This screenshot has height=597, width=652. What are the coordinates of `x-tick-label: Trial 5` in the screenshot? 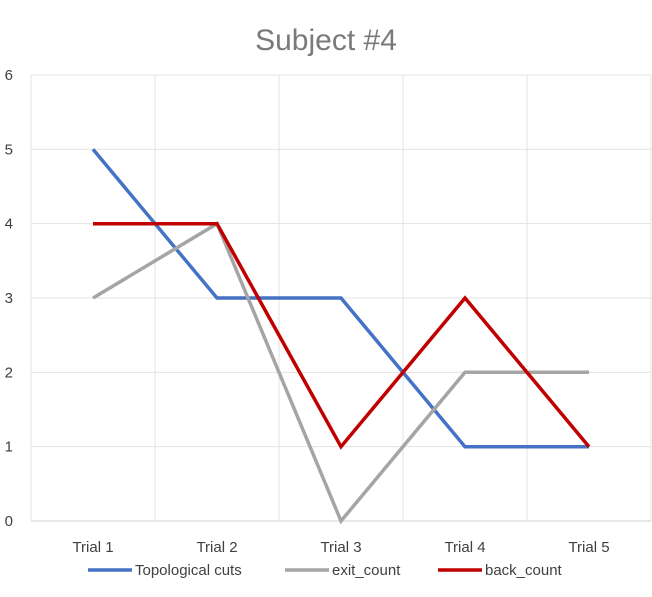 It's located at (588, 547).